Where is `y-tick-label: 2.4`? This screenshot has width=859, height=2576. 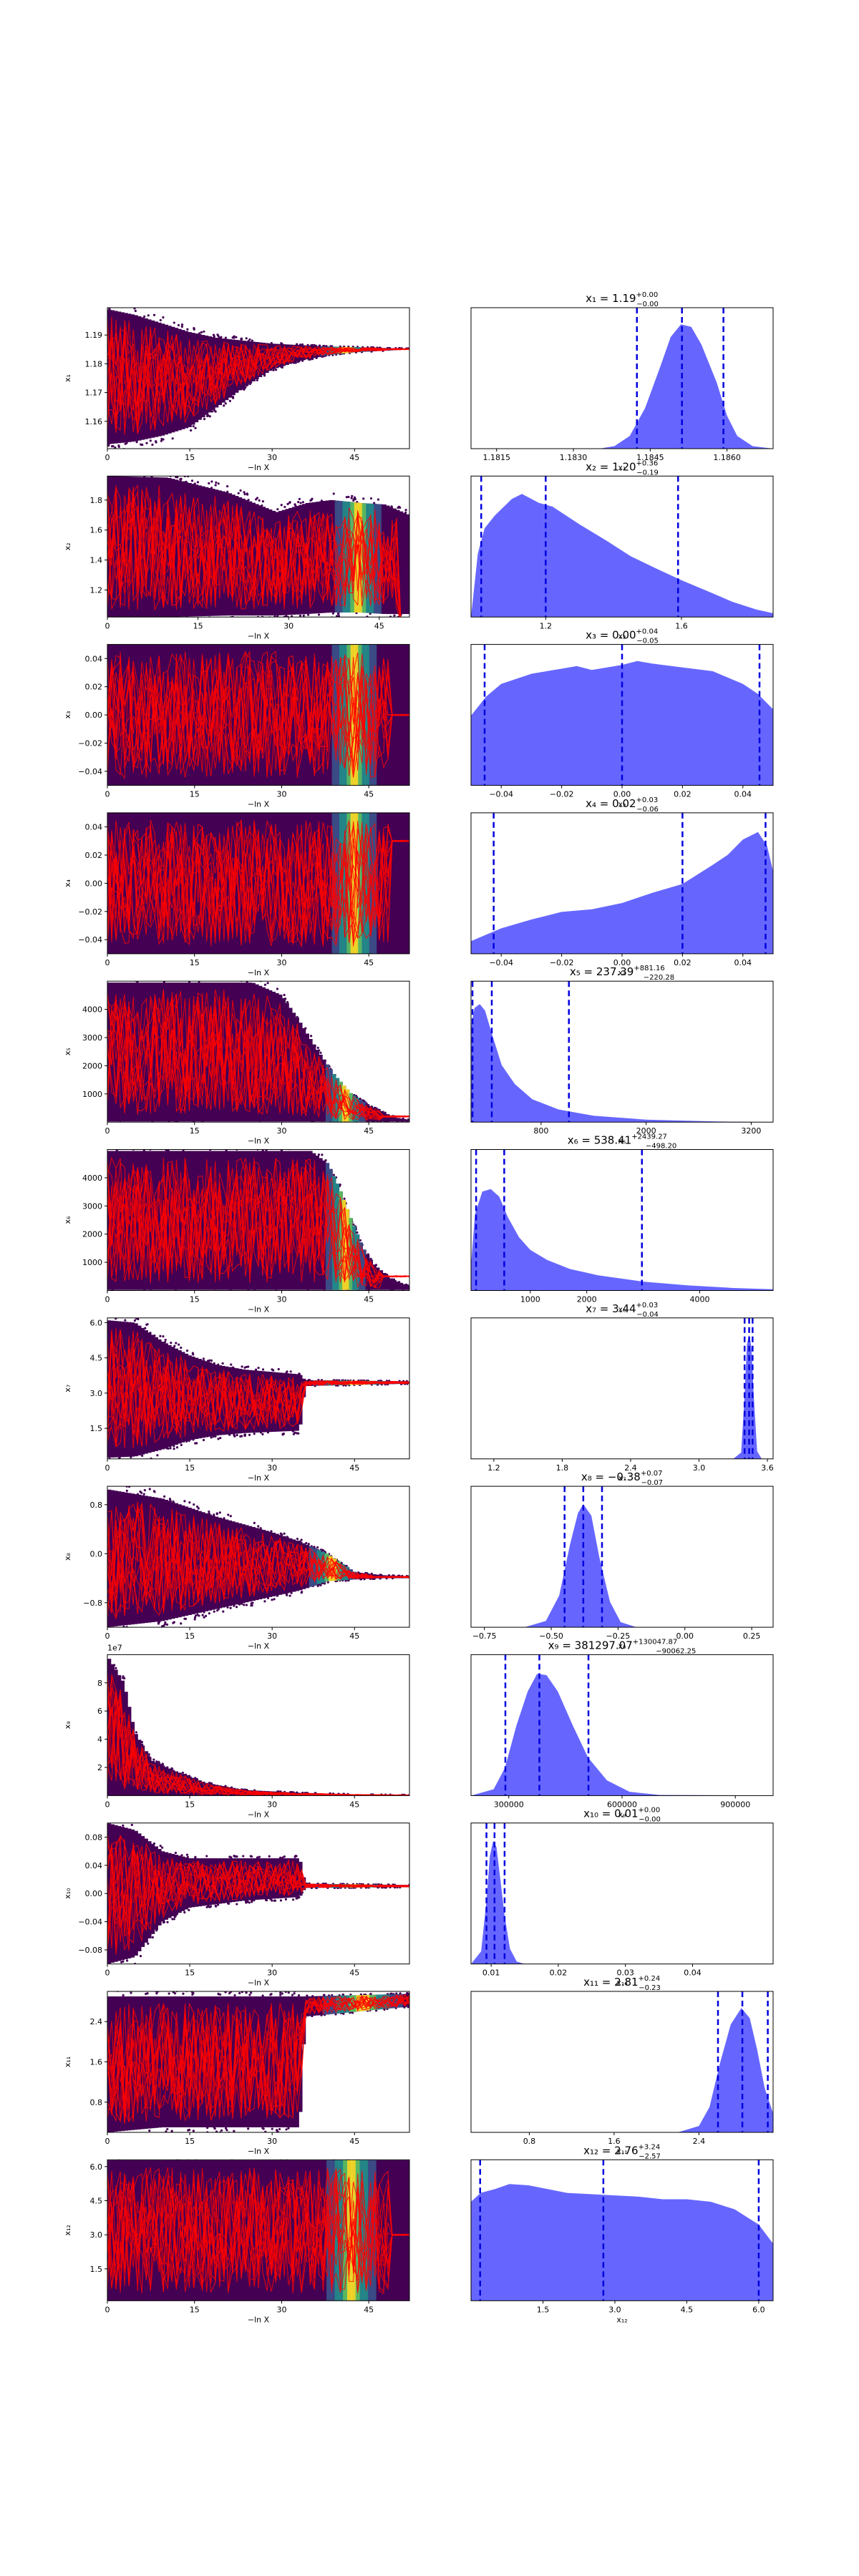
y-tick-label: 2.4 is located at coordinates (96, 2021).